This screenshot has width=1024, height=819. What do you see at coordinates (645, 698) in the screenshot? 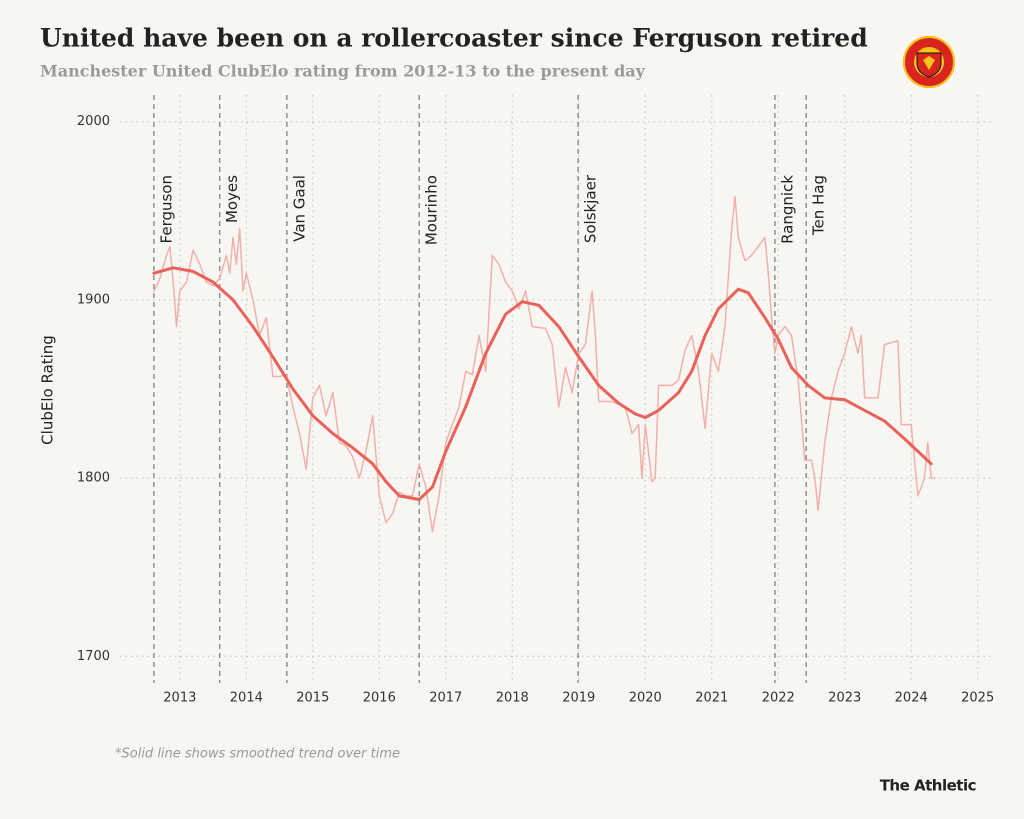
I see `x-tick-label: 2020` at bounding box center [645, 698].